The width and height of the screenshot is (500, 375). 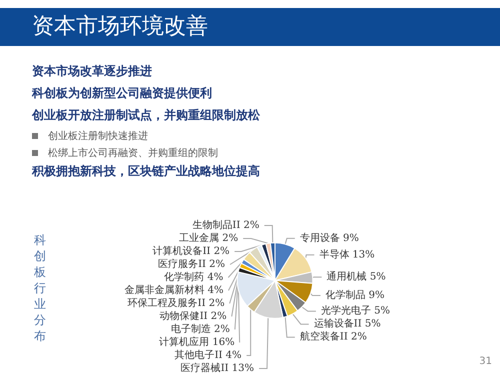 I want to click on text: 科创板为创新型公司融资提供便利, so click(x=122, y=93).